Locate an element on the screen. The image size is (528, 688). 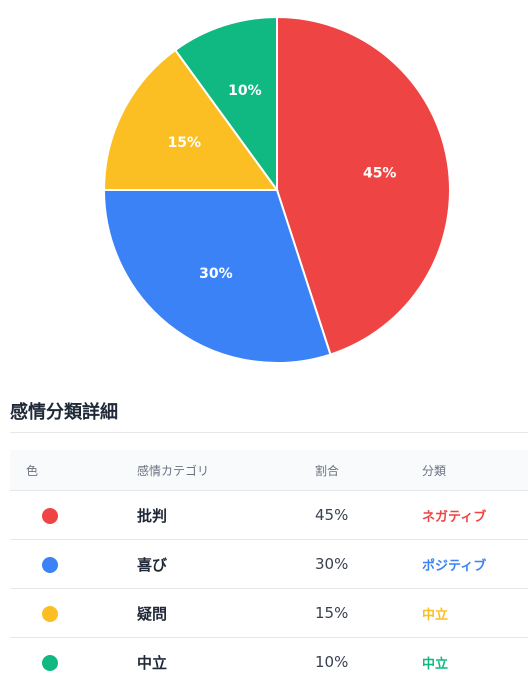
header-color: 色 is located at coordinates (73, 470).